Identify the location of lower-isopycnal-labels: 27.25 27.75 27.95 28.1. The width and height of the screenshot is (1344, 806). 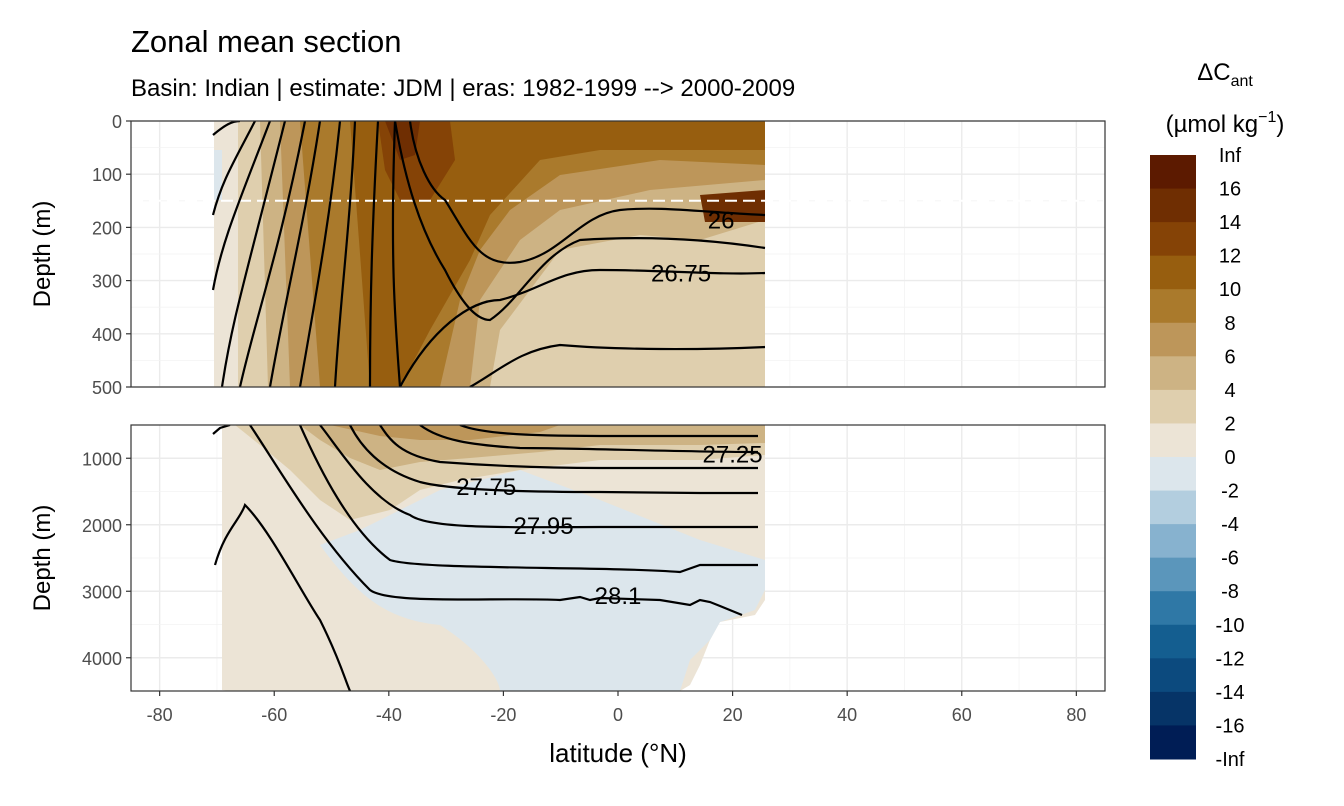
(609, 526).